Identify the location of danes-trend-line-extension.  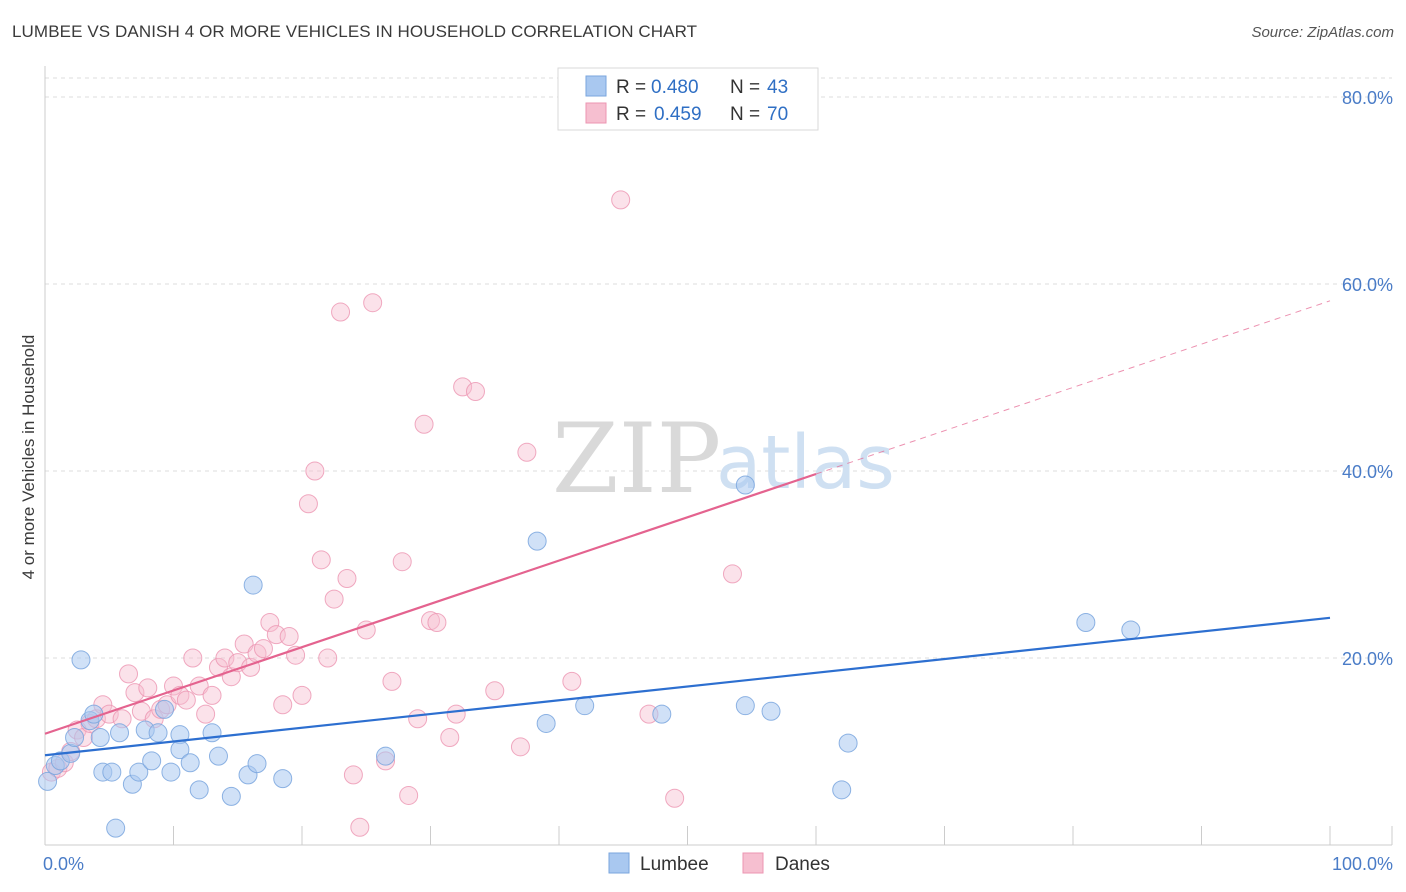
(1073, 387).